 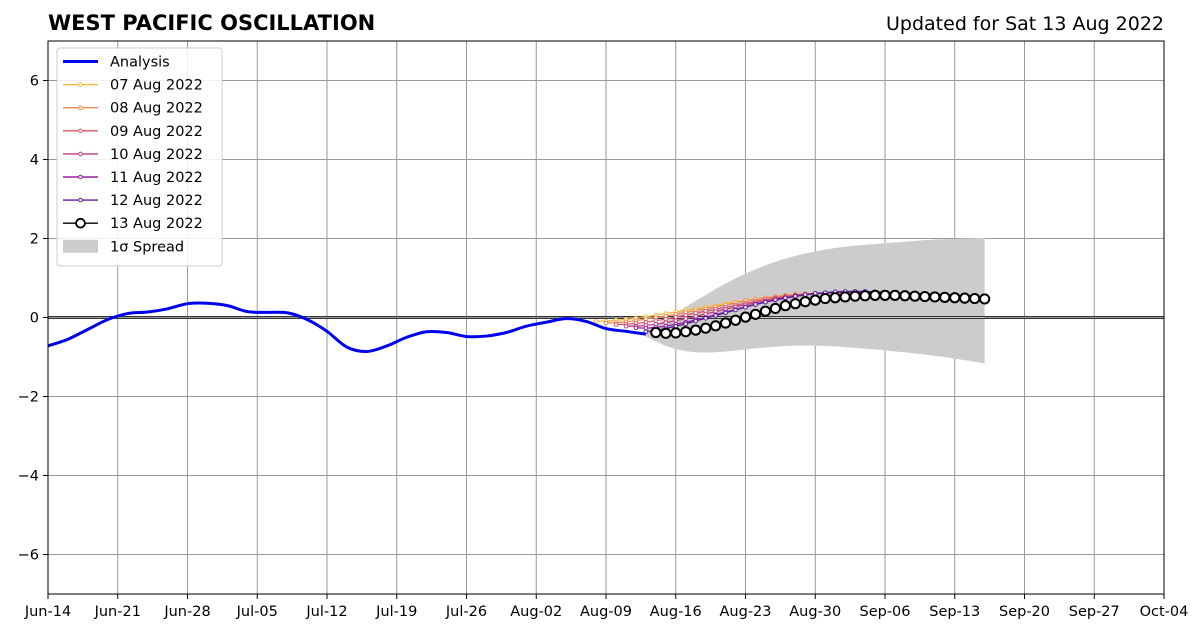 I want to click on x-tick-label: Aug-02, so click(x=536, y=612).